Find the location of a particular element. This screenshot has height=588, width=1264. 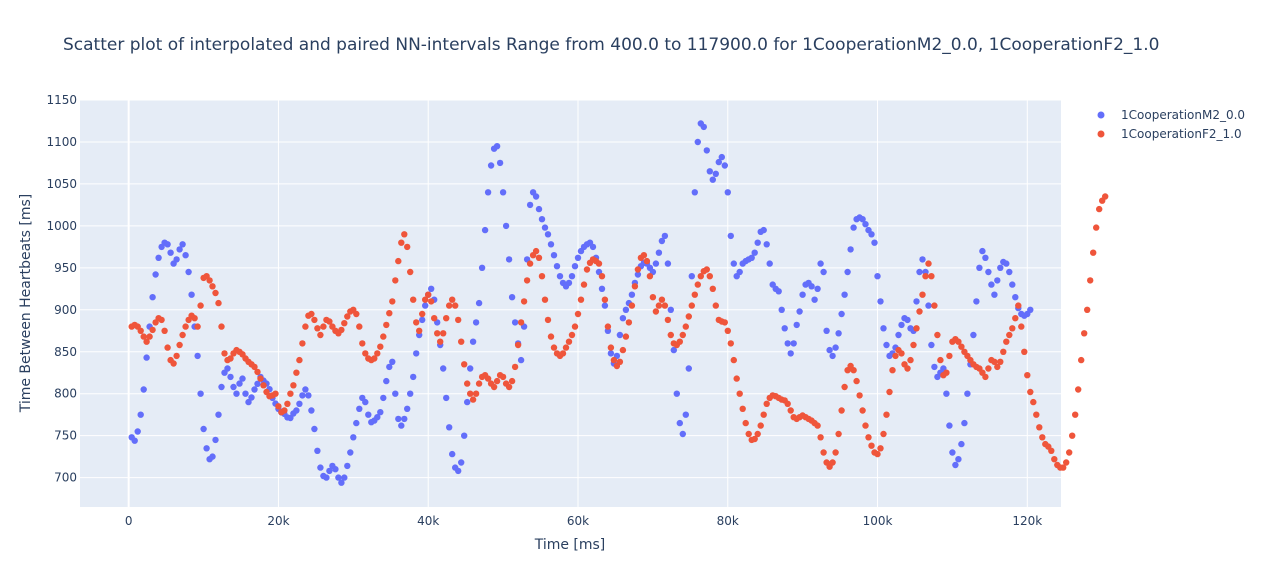

y-axis-title: Time Between Heartbeats [ms] is located at coordinates (26, 304).